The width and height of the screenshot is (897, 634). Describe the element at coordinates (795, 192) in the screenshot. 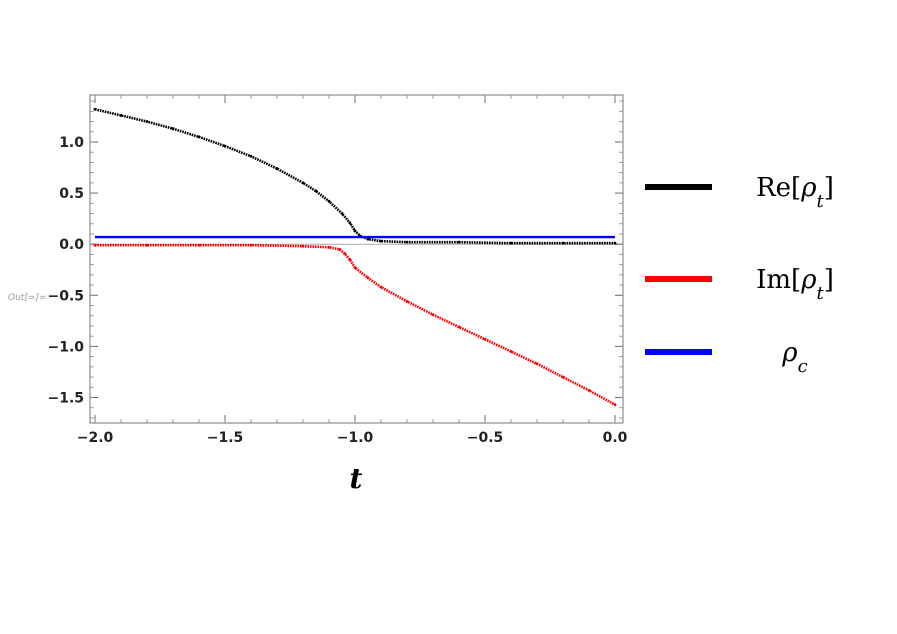

I see `legend-label: Re[ρt]` at that location.